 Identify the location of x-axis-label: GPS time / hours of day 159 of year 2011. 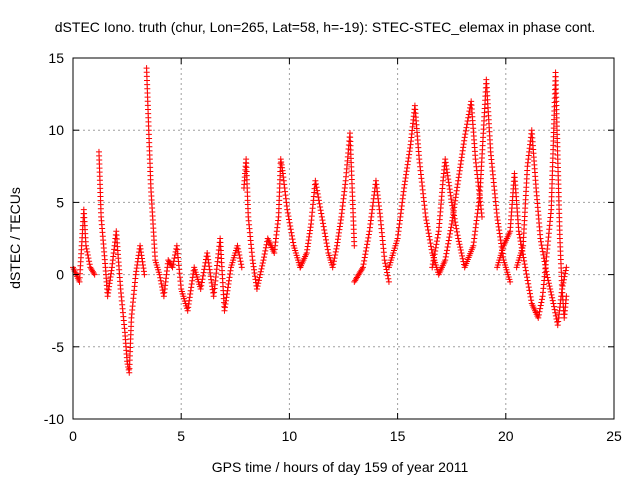
(340, 467).